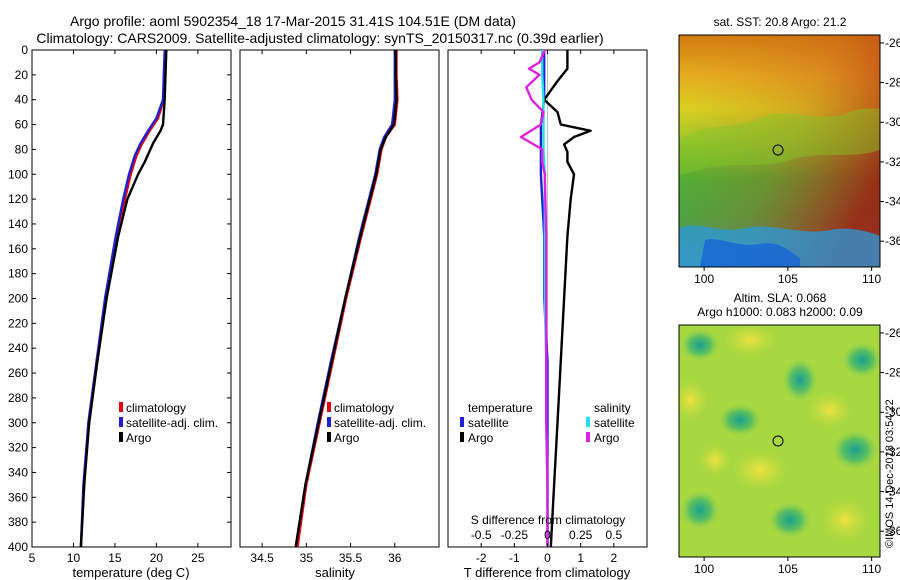 This screenshot has height=580, width=900. What do you see at coordinates (614, 423) in the screenshot?
I see `legend-label-s-satellite: satellite` at bounding box center [614, 423].